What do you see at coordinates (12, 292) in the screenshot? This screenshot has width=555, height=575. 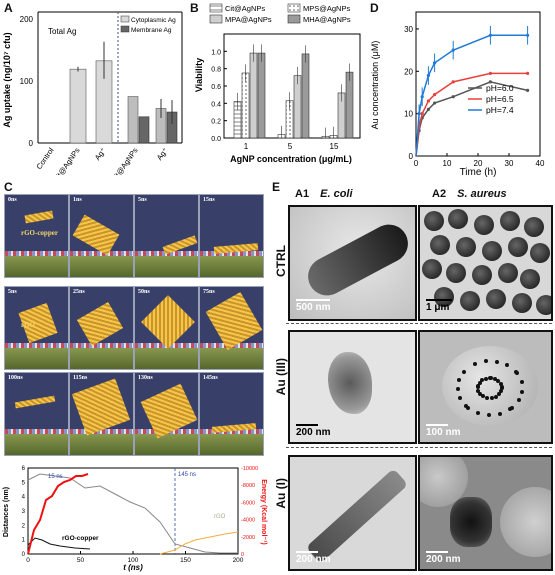 I see `md-frame-time: 5ns` at bounding box center [12, 292].